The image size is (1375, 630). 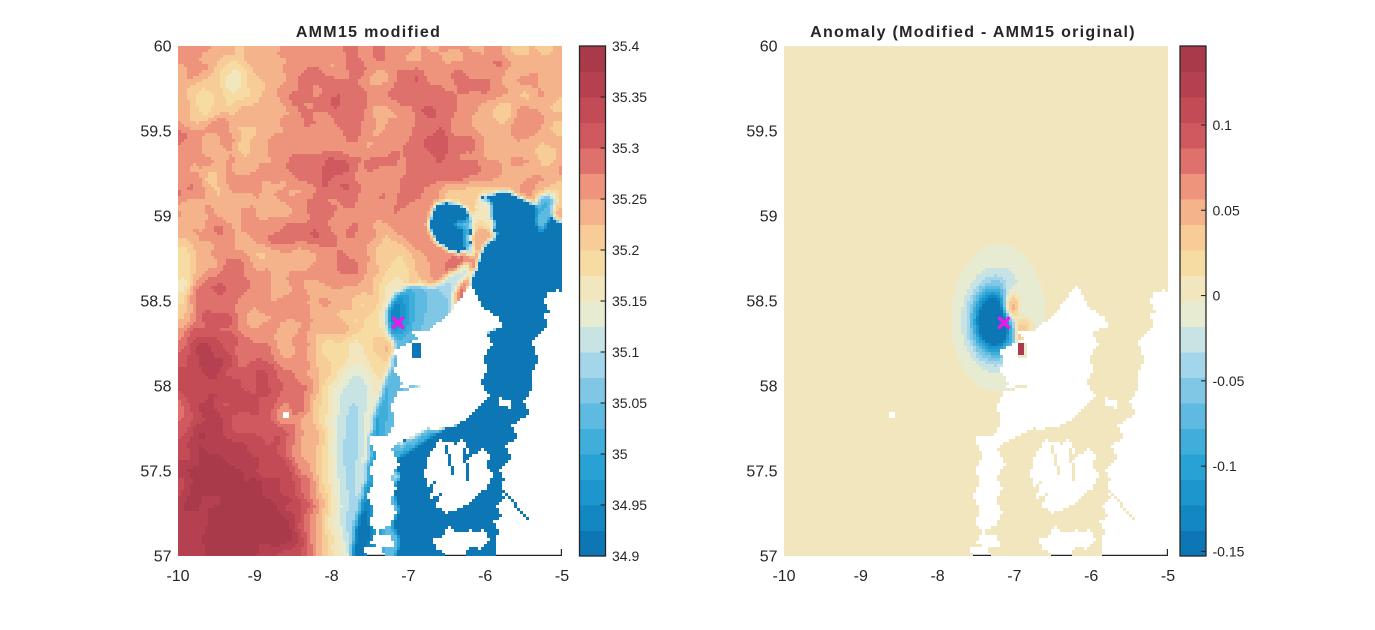 What do you see at coordinates (1217, 296) in the screenshot?
I see `svg-text: 0` at bounding box center [1217, 296].